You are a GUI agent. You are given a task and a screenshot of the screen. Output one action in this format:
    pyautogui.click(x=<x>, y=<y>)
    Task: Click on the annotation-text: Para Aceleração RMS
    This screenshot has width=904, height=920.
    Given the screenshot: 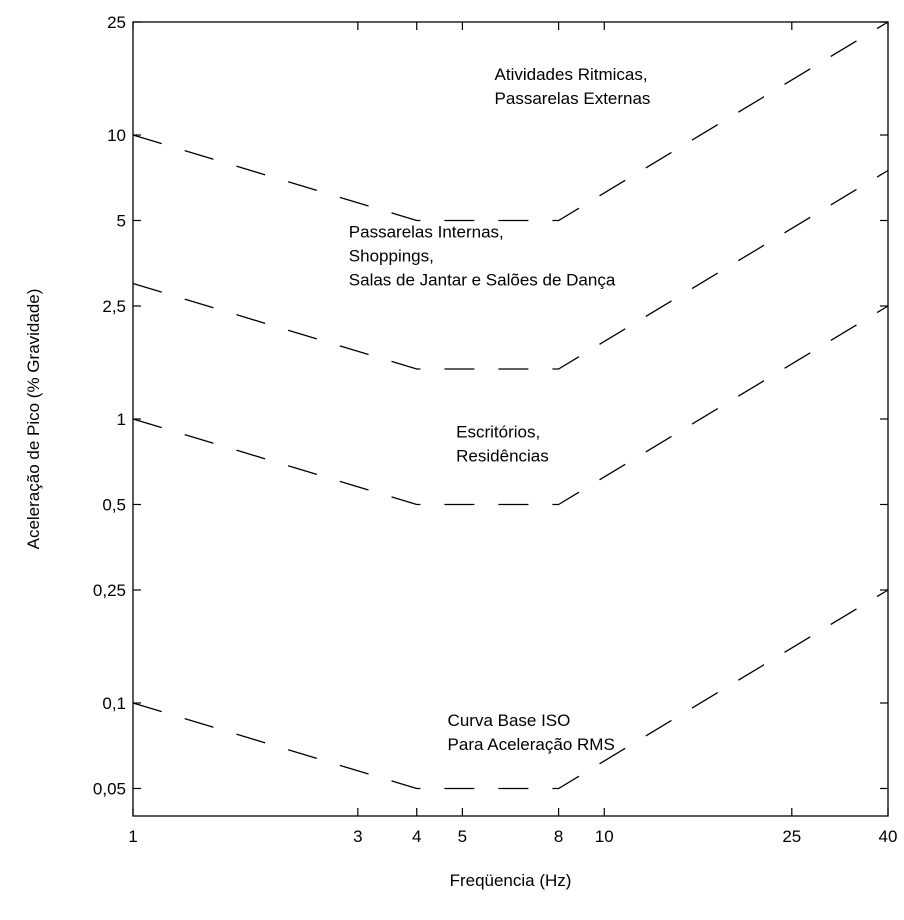 What is the action you would take?
    pyautogui.click(x=531, y=744)
    